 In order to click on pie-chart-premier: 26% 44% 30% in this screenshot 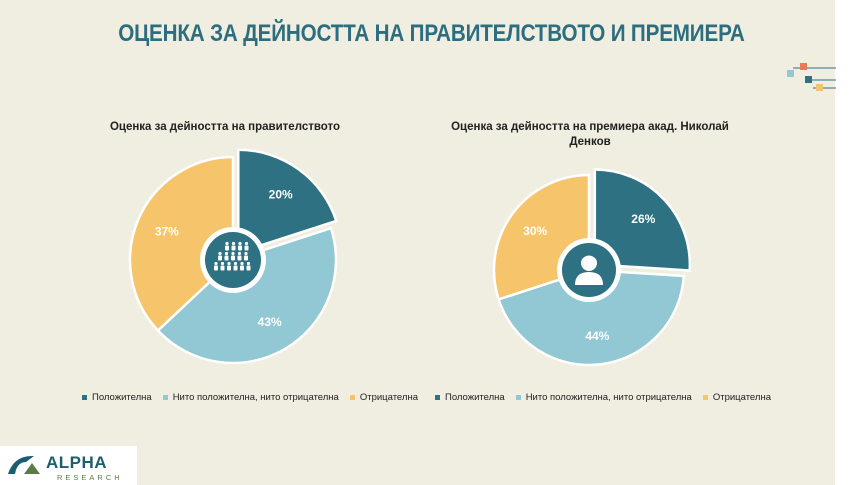, I will do `click(592, 267)`.